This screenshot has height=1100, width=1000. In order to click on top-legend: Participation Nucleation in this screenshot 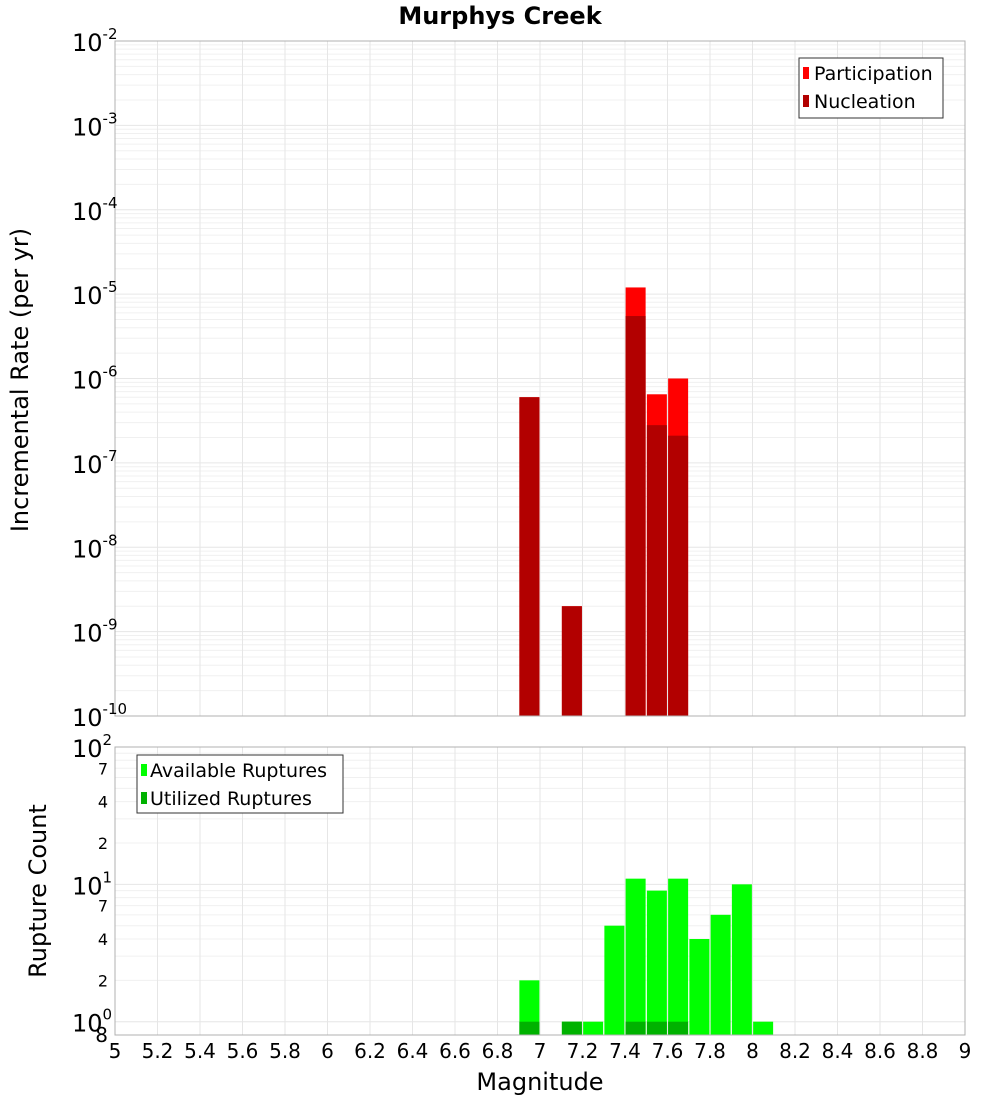, I will do `click(871, 88)`.